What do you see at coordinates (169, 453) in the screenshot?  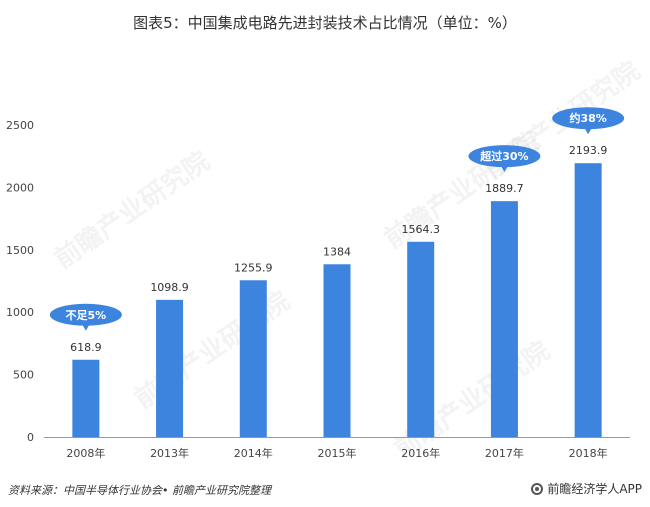 I see `x-tick-label: 2013年` at bounding box center [169, 453].